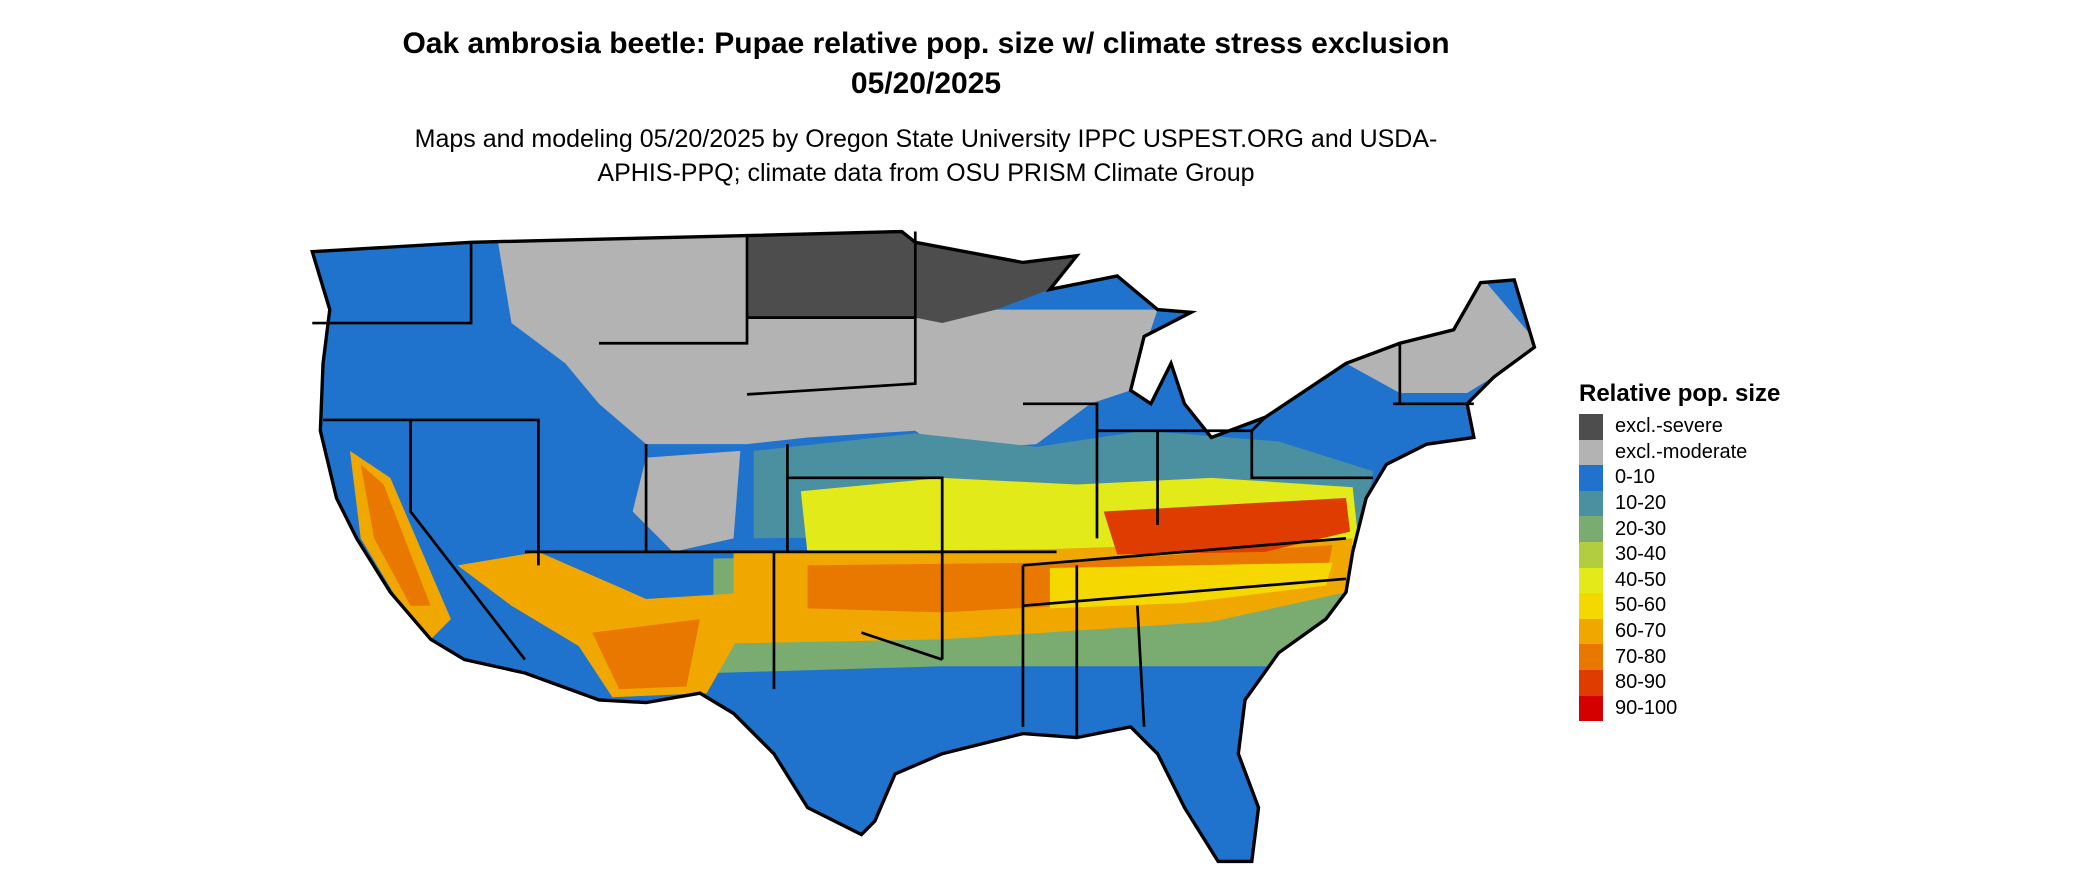 The image size is (2100, 892). Describe the element at coordinates (1679, 580) in the screenshot. I see `legend-item: 40-50` at that location.